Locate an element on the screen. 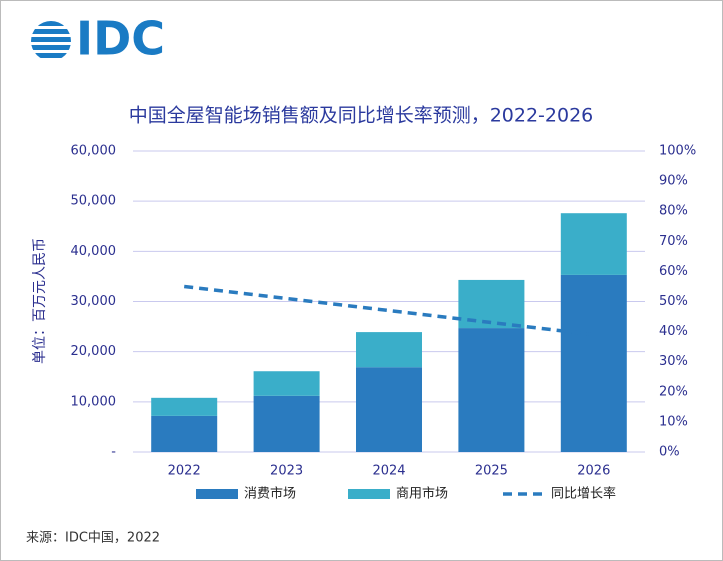 The image size is (723, 561). y2-tick-label: 0% is located at coordinates (669, 452).